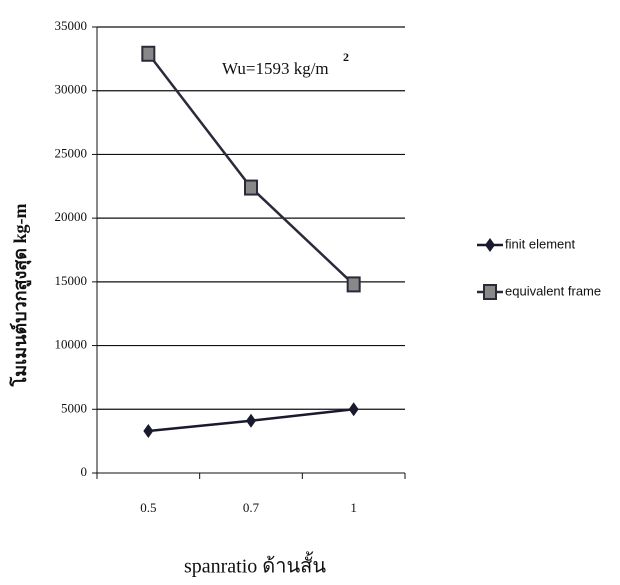 The height and width of the screenshot is (585, 620). What do you see at coordinates (71, 216) in the screenshot?
I see `y-tick-label: 20000` at bounding box center [71, 216].